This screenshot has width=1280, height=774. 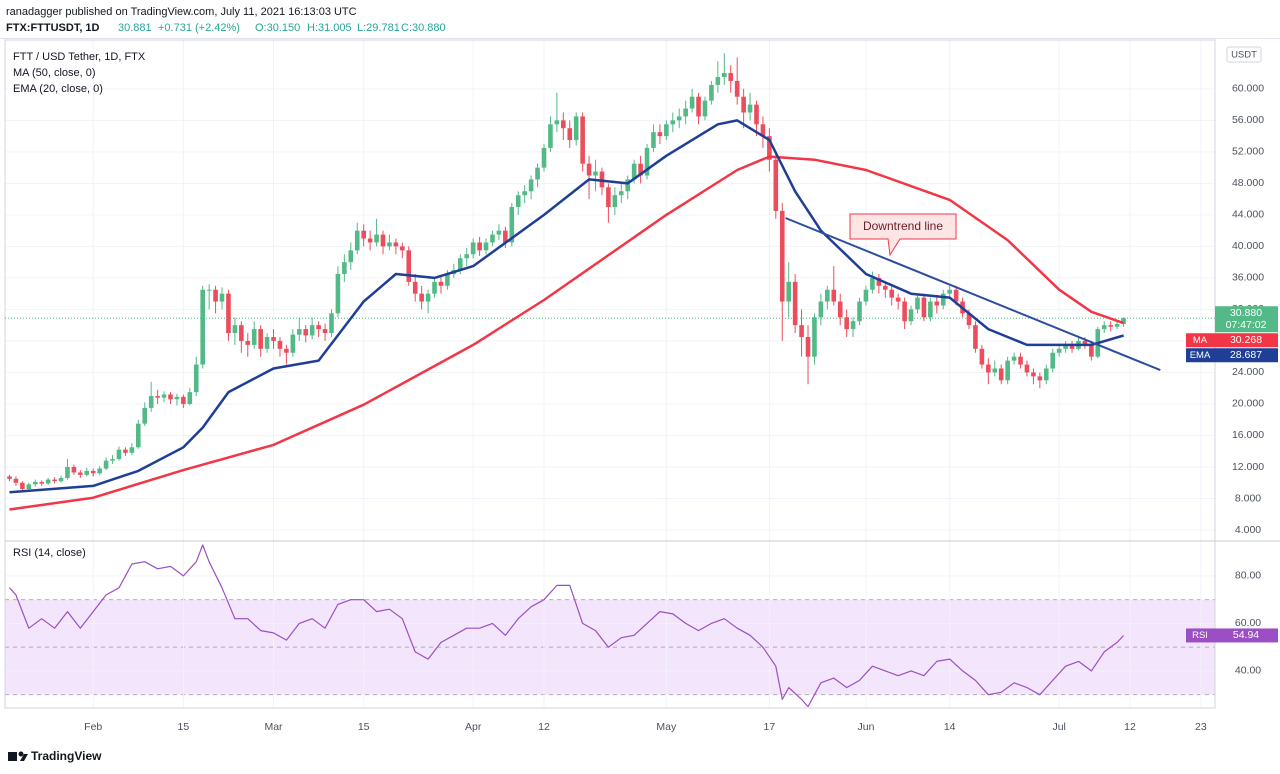 What do you see at coordinates (473, 727) in the screenshot?
I see `x-tick-label: Apr` at bounding box center [473, 727].